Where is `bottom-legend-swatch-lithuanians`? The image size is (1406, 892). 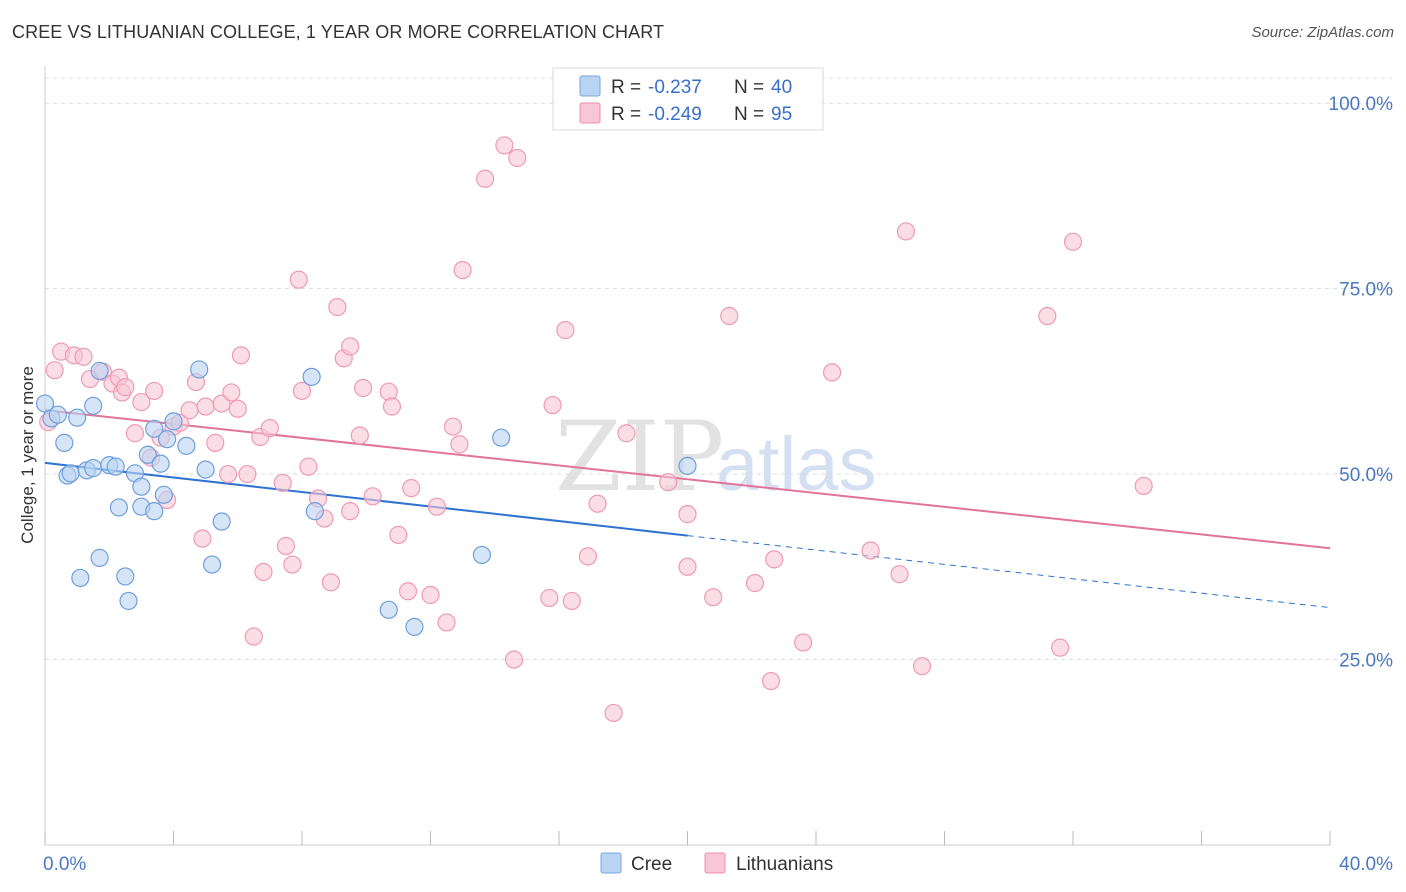
bottom-legend-swatch-lithuanians is located at coordinates (715, 863).